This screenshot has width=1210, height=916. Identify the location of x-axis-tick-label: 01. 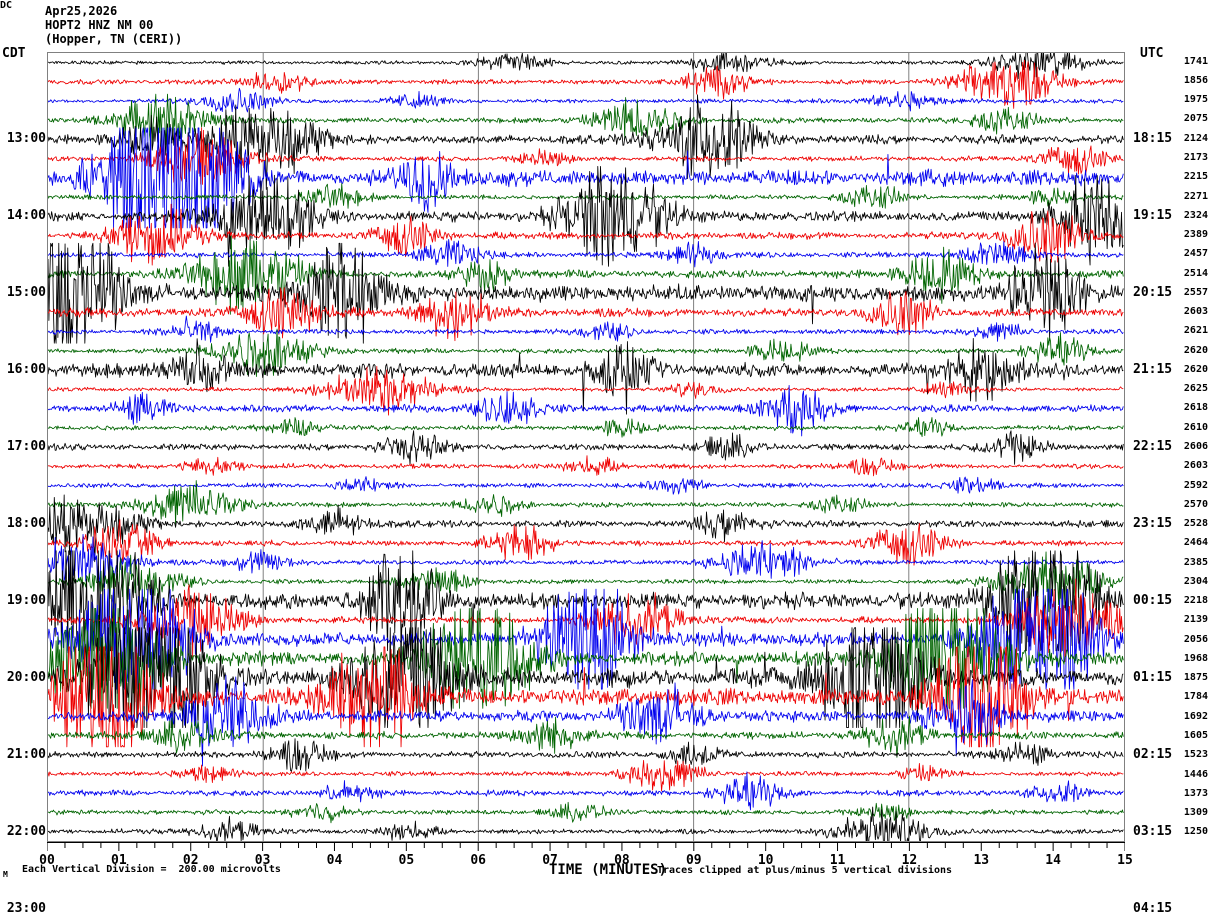
(119, 860).